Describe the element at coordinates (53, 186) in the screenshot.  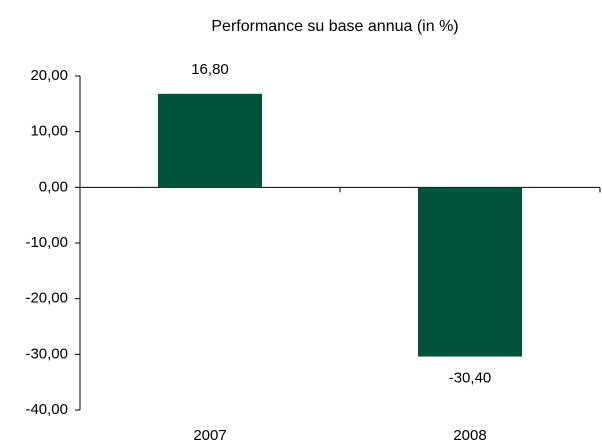
I see `y-tick-label: 0,00` at that location.